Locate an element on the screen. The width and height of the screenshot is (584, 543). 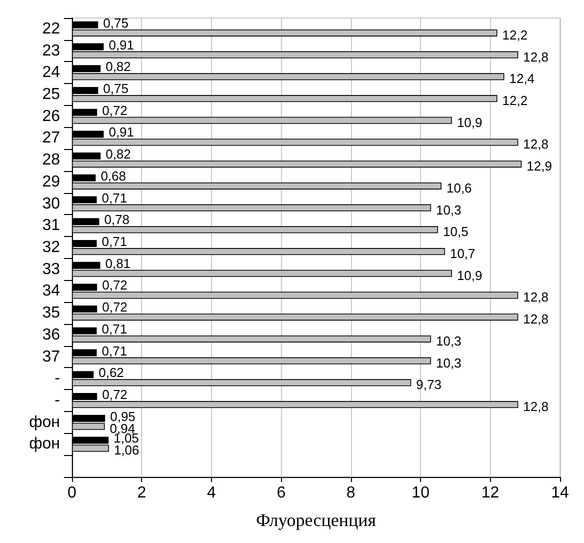
y-tick-label: 33 is located at coordinates (51, 269).